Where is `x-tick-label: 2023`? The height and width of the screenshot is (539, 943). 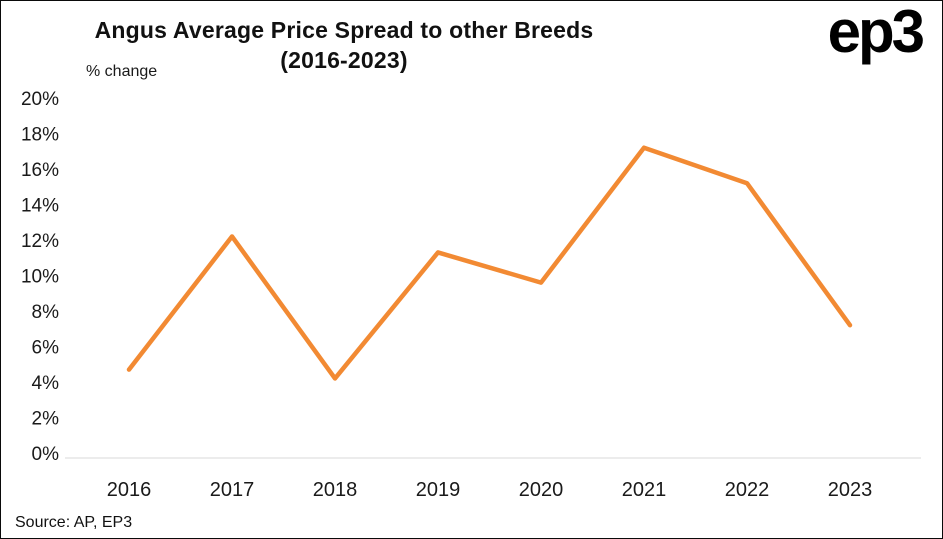
x-tick-label: 2023 is located at coordinates (850, 490).